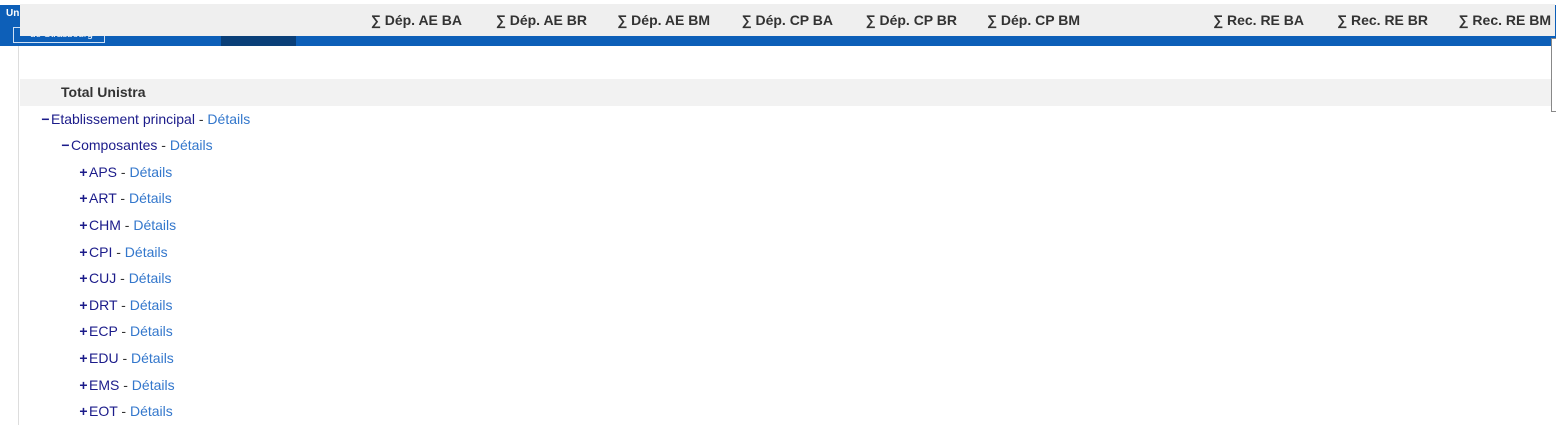 The height and width of the screenshot is (425, 1556). I want to click on row-label-cell: +DRT - Détails, so click(125, 304).